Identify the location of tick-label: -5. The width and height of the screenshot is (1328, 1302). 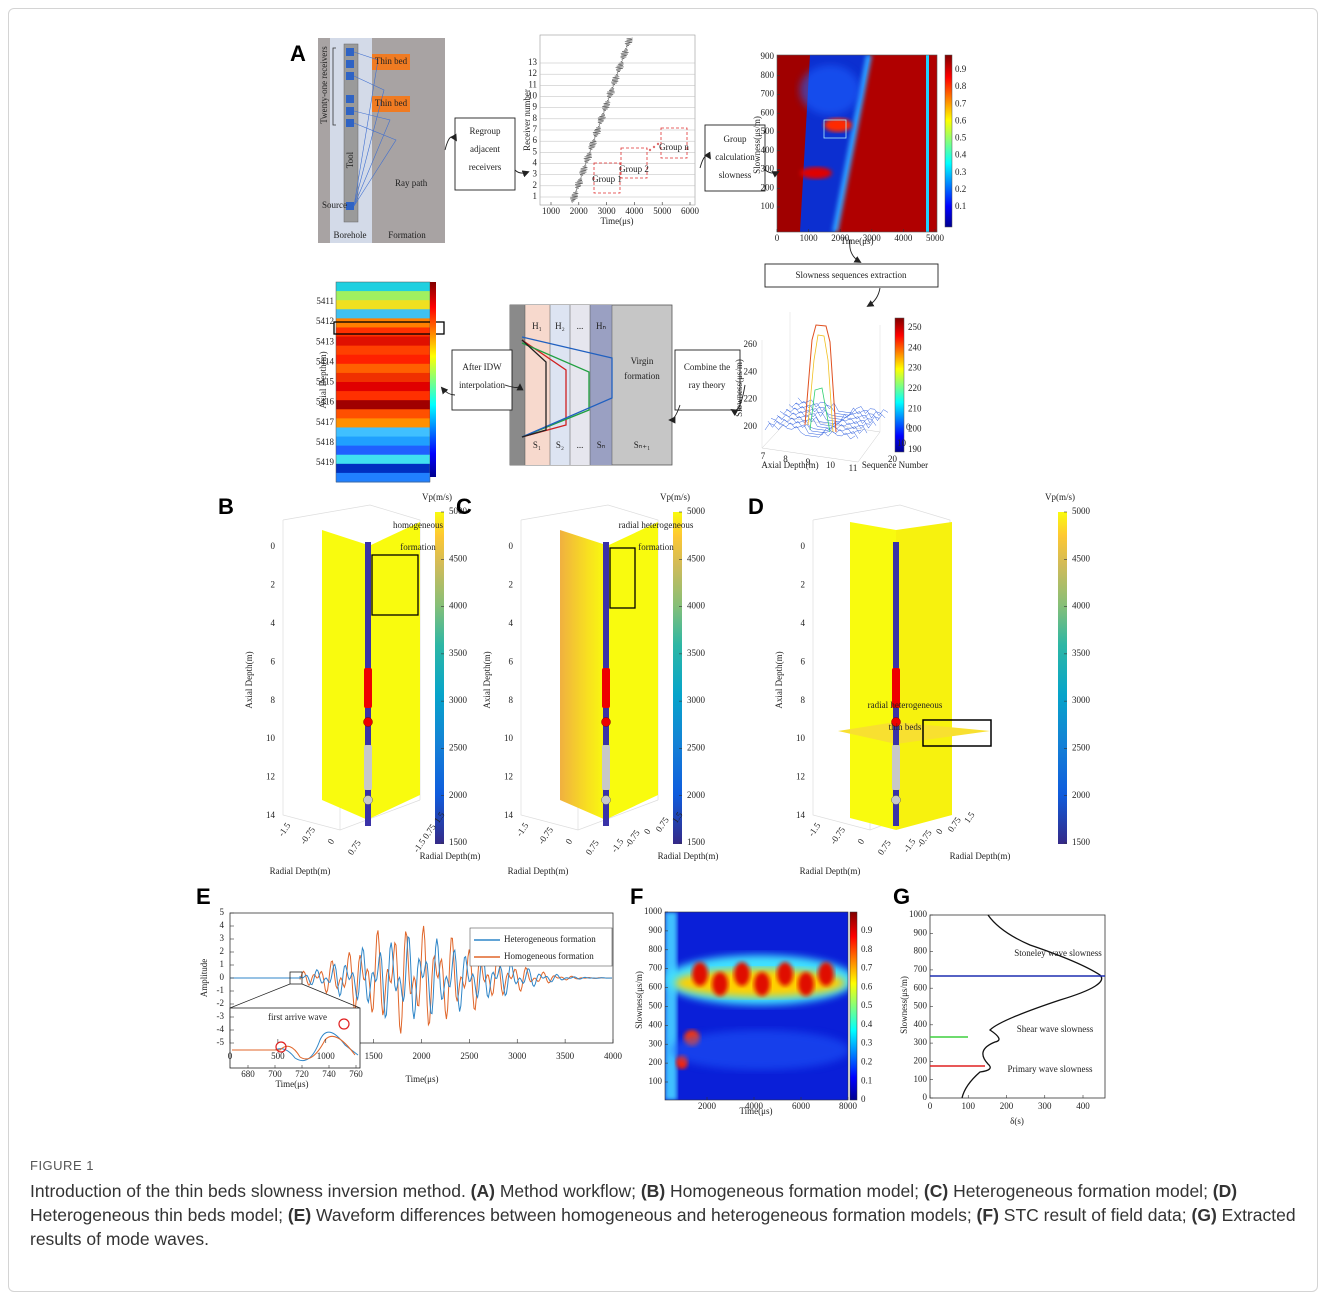
(221, 1042).